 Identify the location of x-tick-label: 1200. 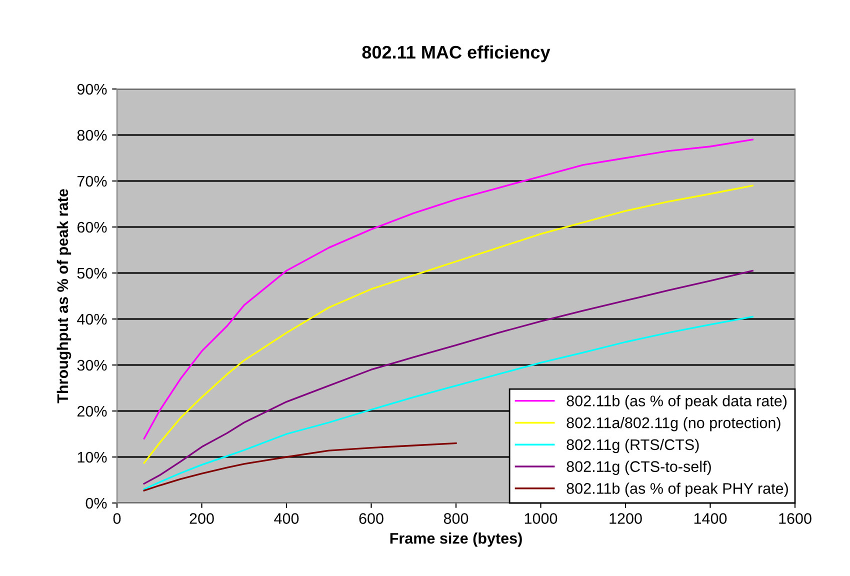
(626, 518).